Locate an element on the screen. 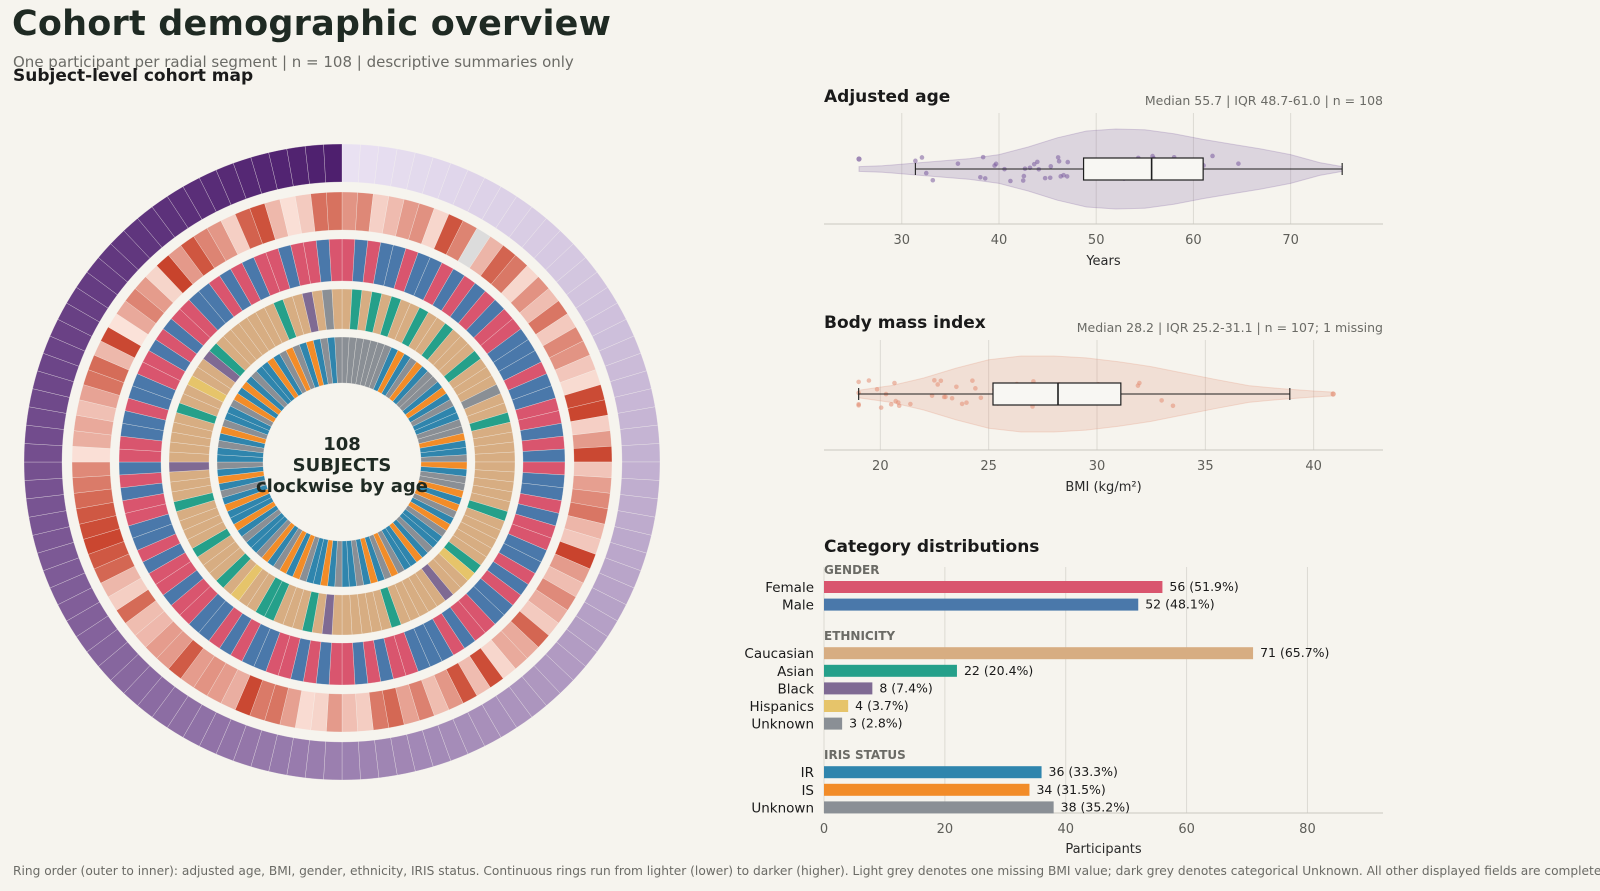 This screenshot has width=1600, height=891. age-panel-title: Adjusted age is located at coordinates (887, 97).